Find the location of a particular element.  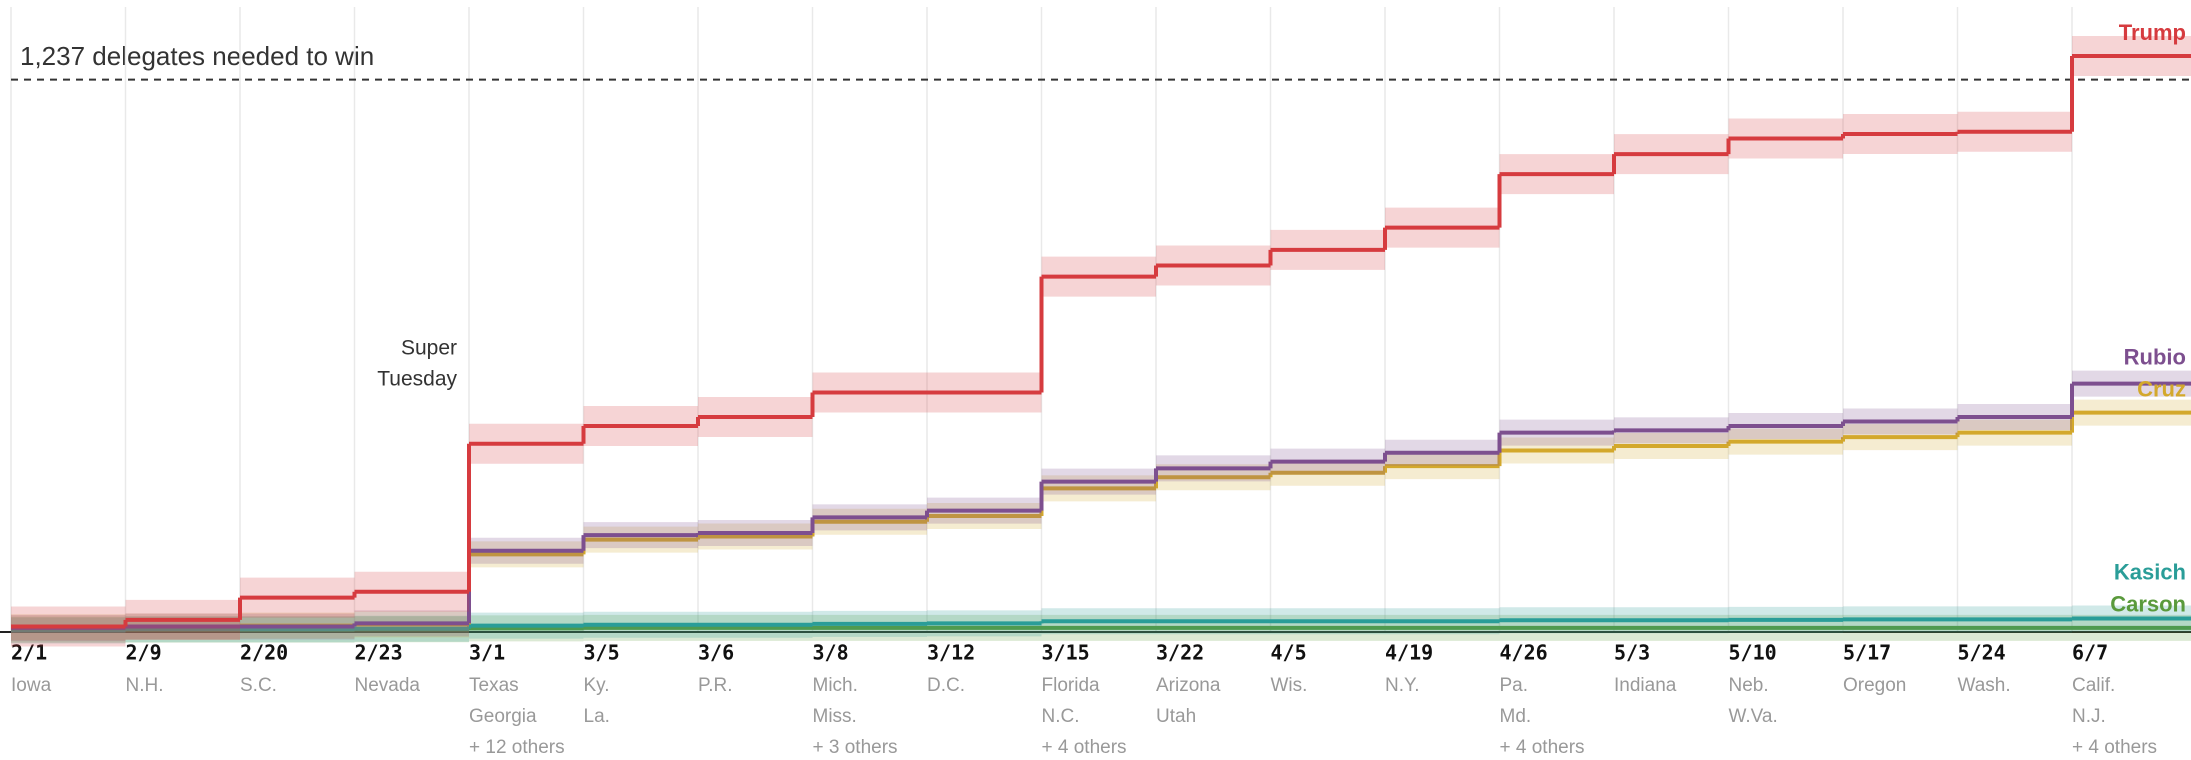

x-tick-note: Neb. is located at coordinates (1749, 685).